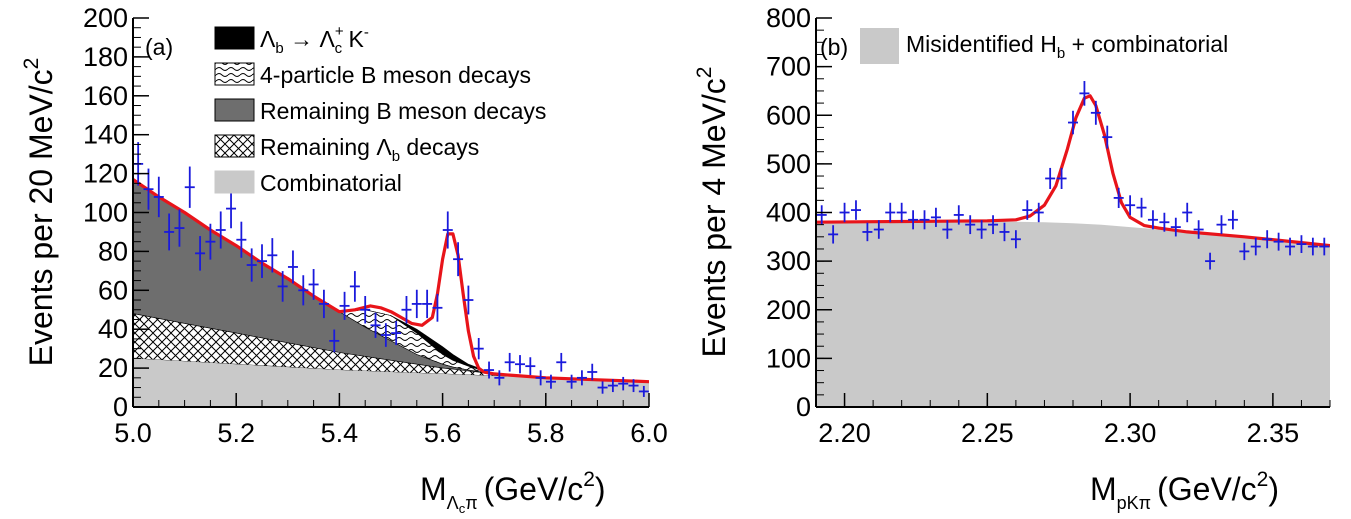 This screenshot has height=519, width=1351. What do you see at coordinates (105, 174) in the screenshot?
I see `y-tick-label: 120` at bounding box center [105, 174].